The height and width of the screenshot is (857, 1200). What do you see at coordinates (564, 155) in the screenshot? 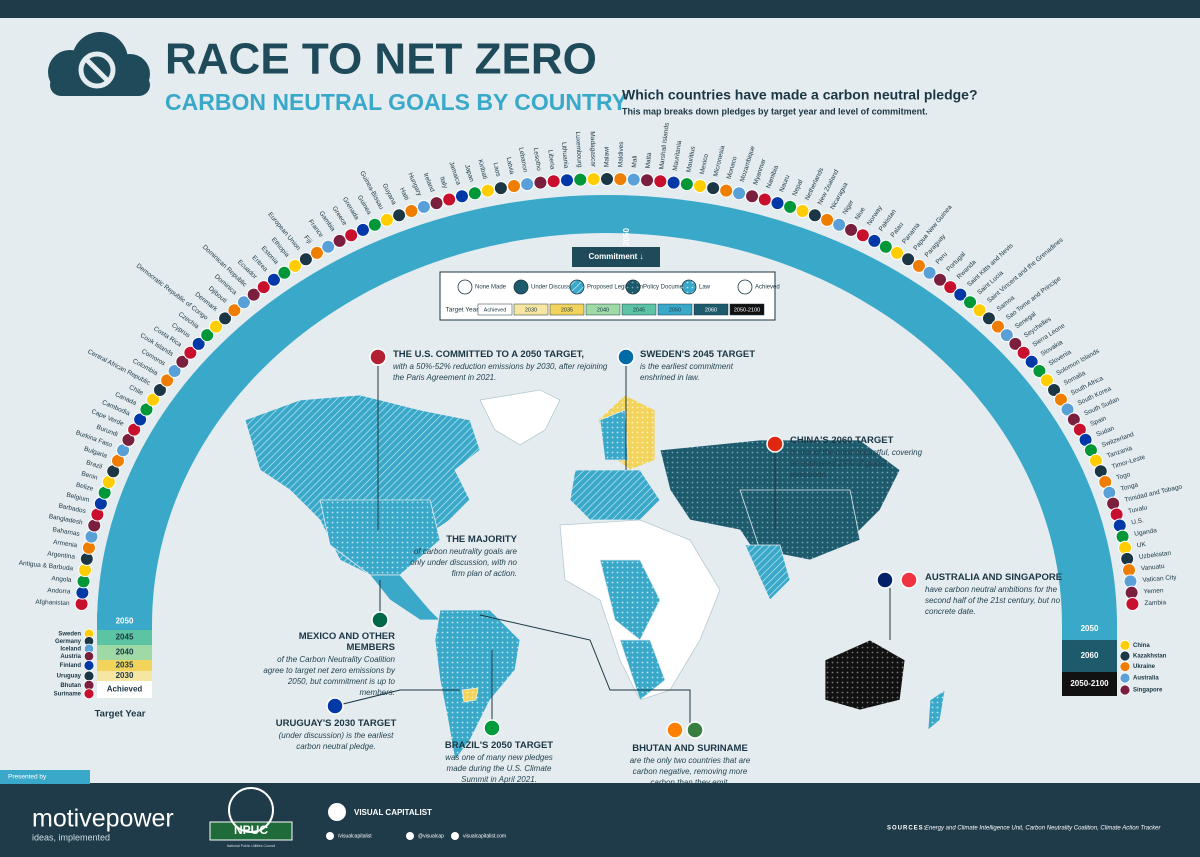
I see `country-name: Lithuania` at bounding box center [564, 155].